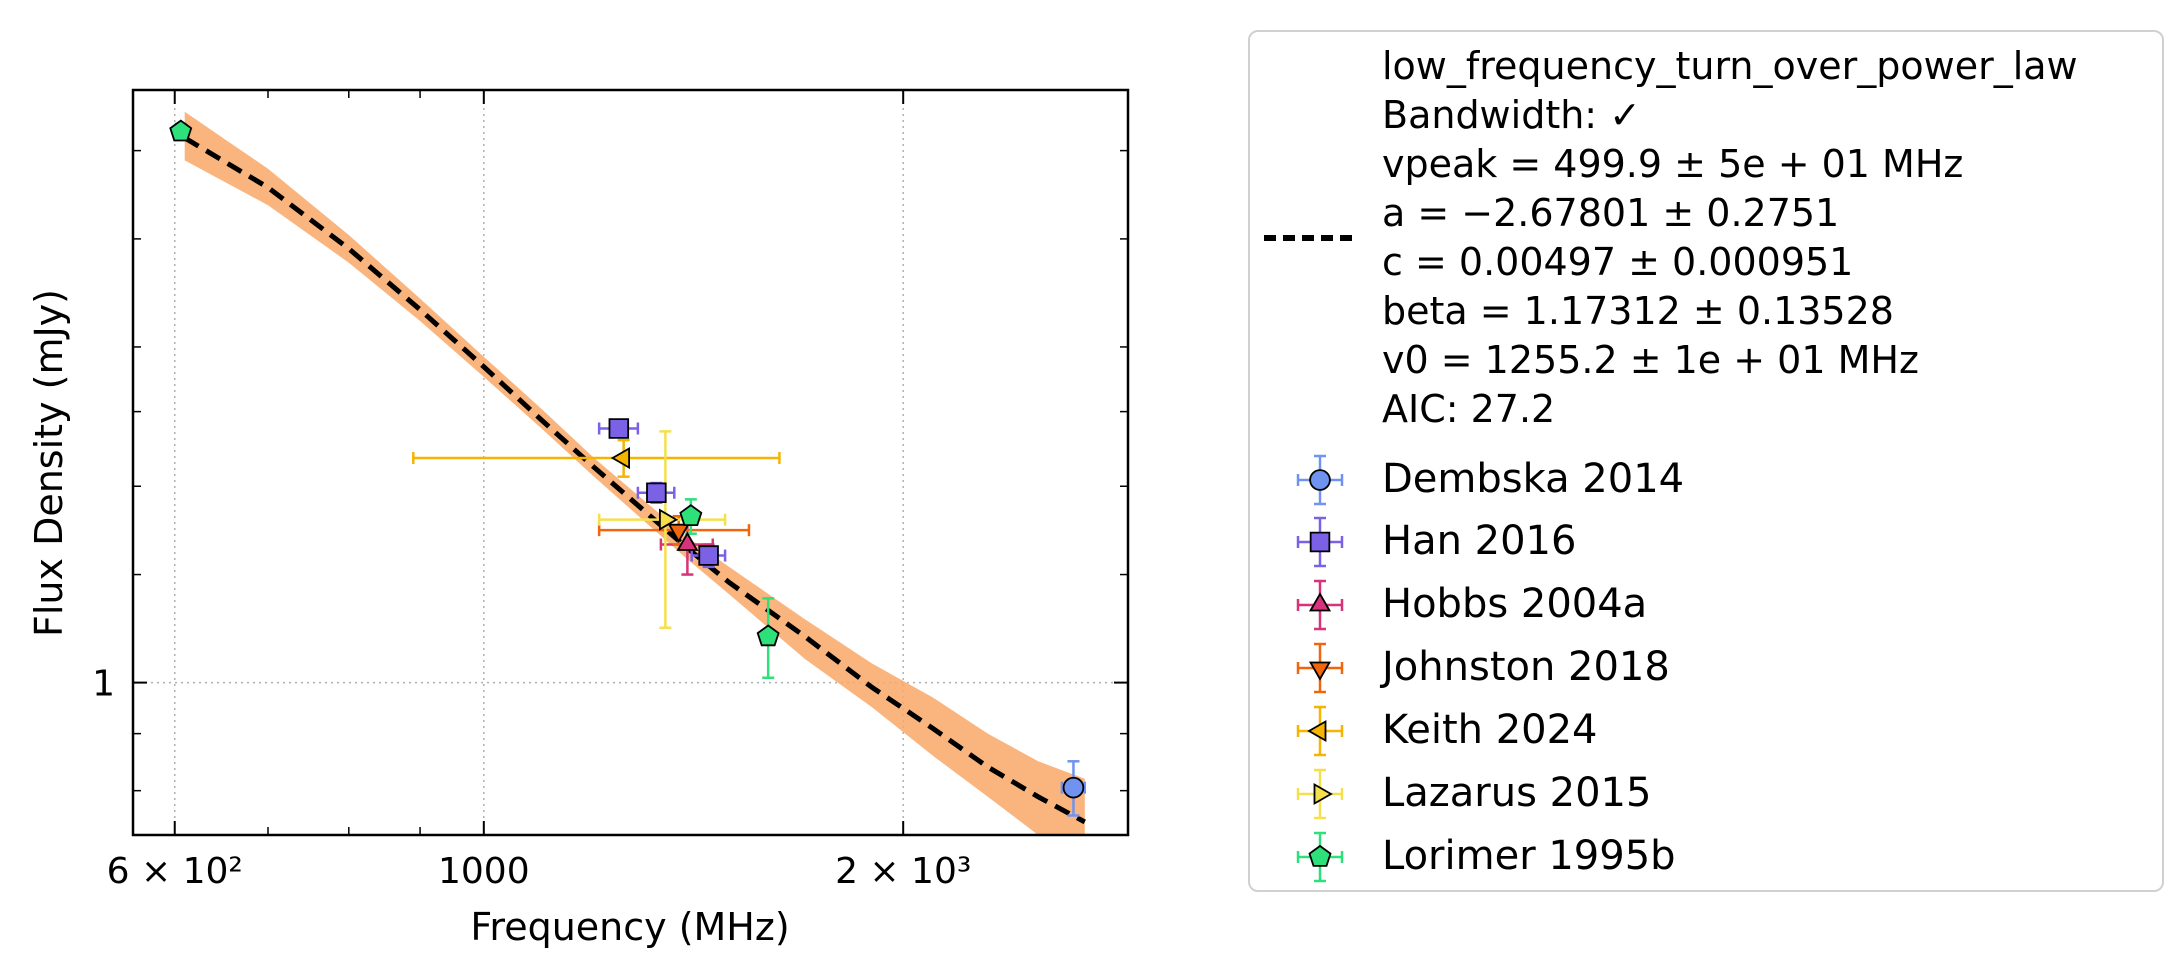 This screenshot has height=975, width=2183. I want to click on data-point-triangle-down, so click(678, 533).